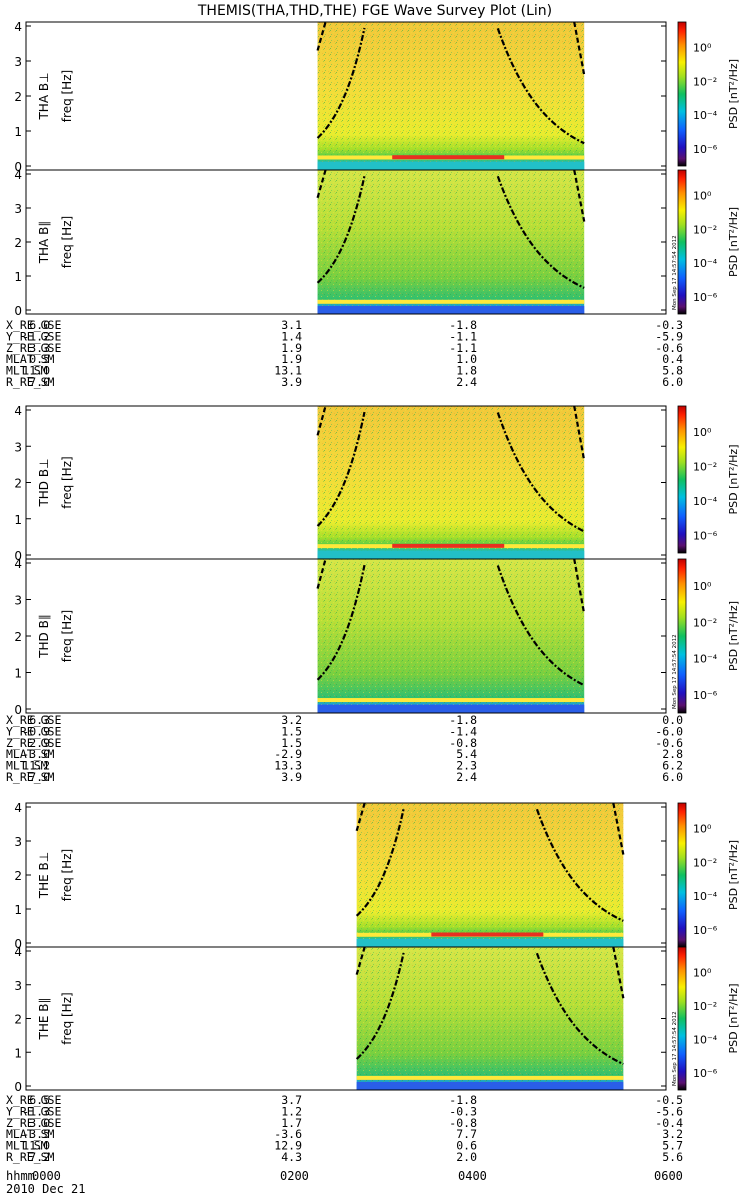 The width and height of the screenshot is (750, 1200). What do you see at coordinates (44, 636) in the screenshot?
I see `panel-component-label: THD B∥` at bounding box center [44, 636].